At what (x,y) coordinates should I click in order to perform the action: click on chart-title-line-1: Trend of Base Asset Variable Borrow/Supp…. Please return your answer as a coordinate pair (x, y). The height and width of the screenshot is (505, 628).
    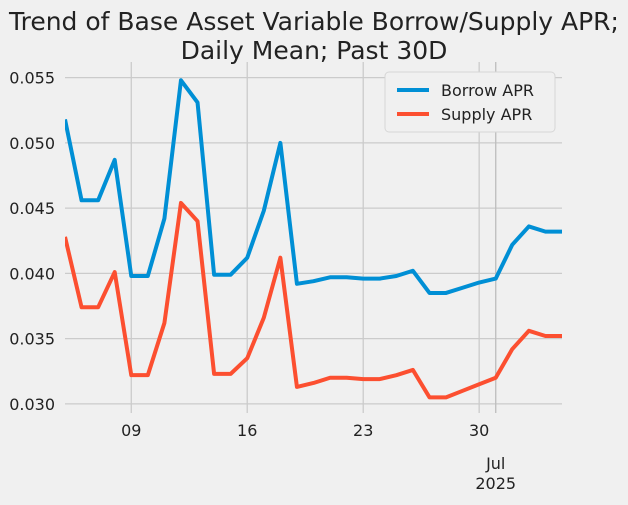
    Looking at the image, I should click on (313, 21).